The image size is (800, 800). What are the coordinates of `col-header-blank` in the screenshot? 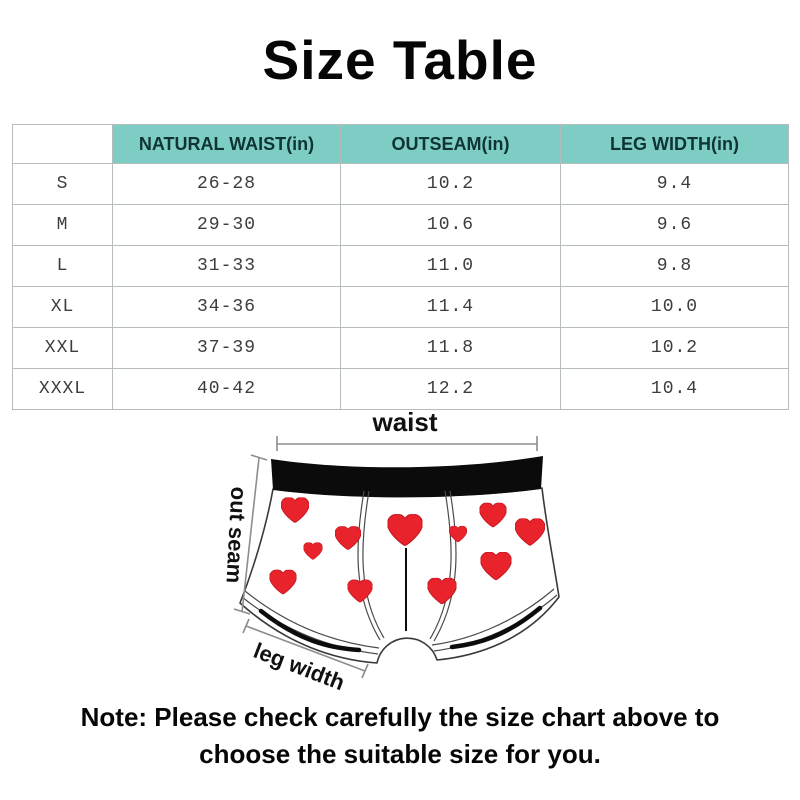 It's located at (62, 144).